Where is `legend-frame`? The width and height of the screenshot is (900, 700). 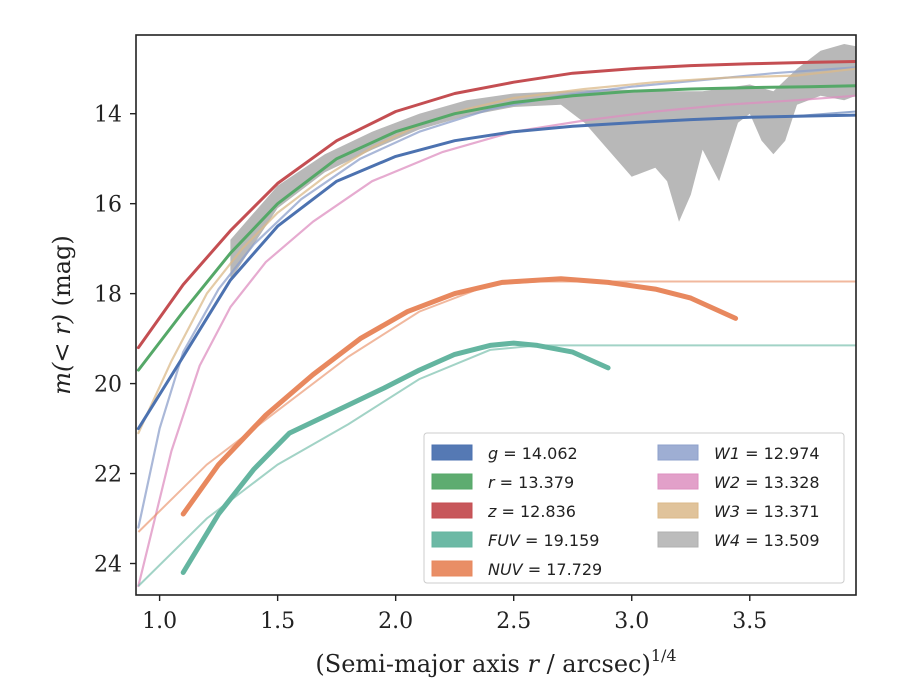 legend-frame is located at coordinates (634, 508).